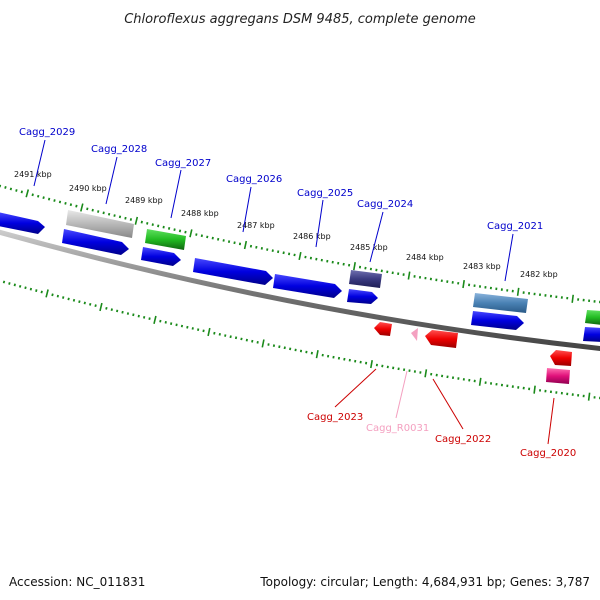 The image size is (600, 600). I want to click on kbp-label: 2483 kbp, so click(482, 266).